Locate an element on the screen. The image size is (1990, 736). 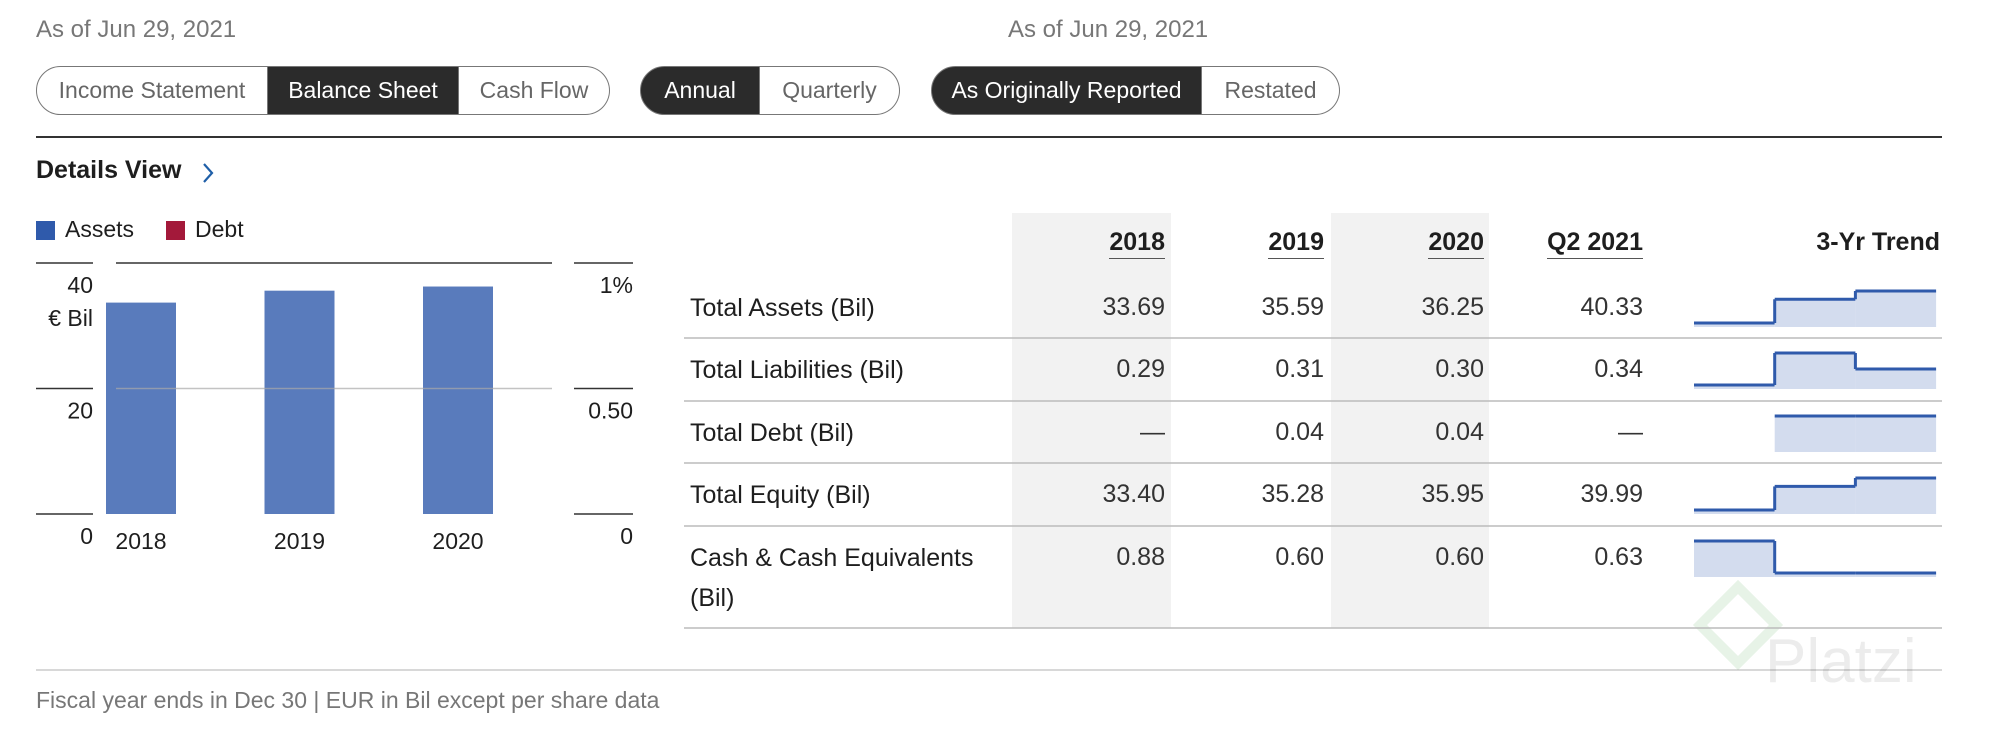
legend-label: Debt is located at coordinates (219, 229).